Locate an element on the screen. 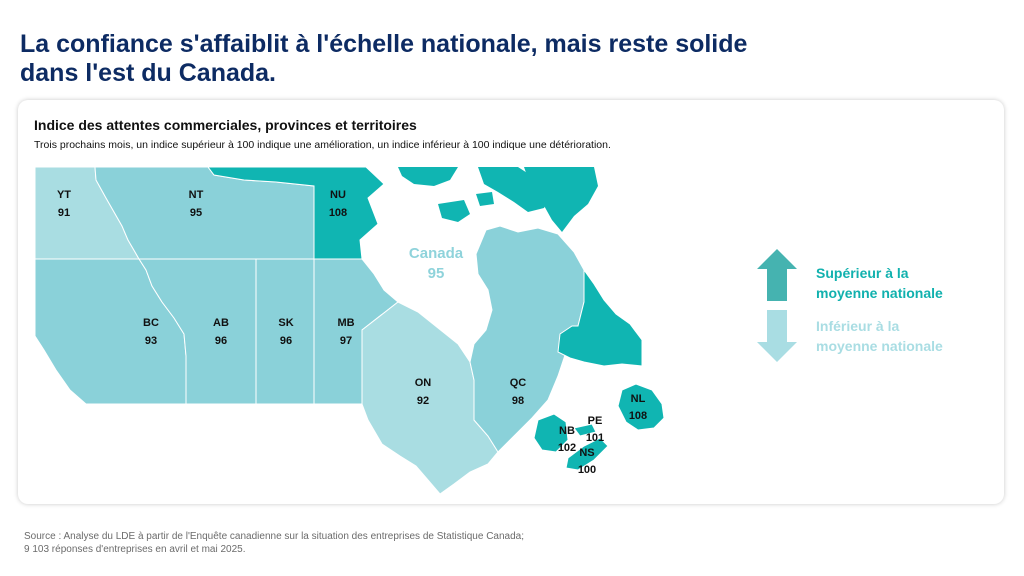  region-code-qc: QC is located at coordinates (518, 383).